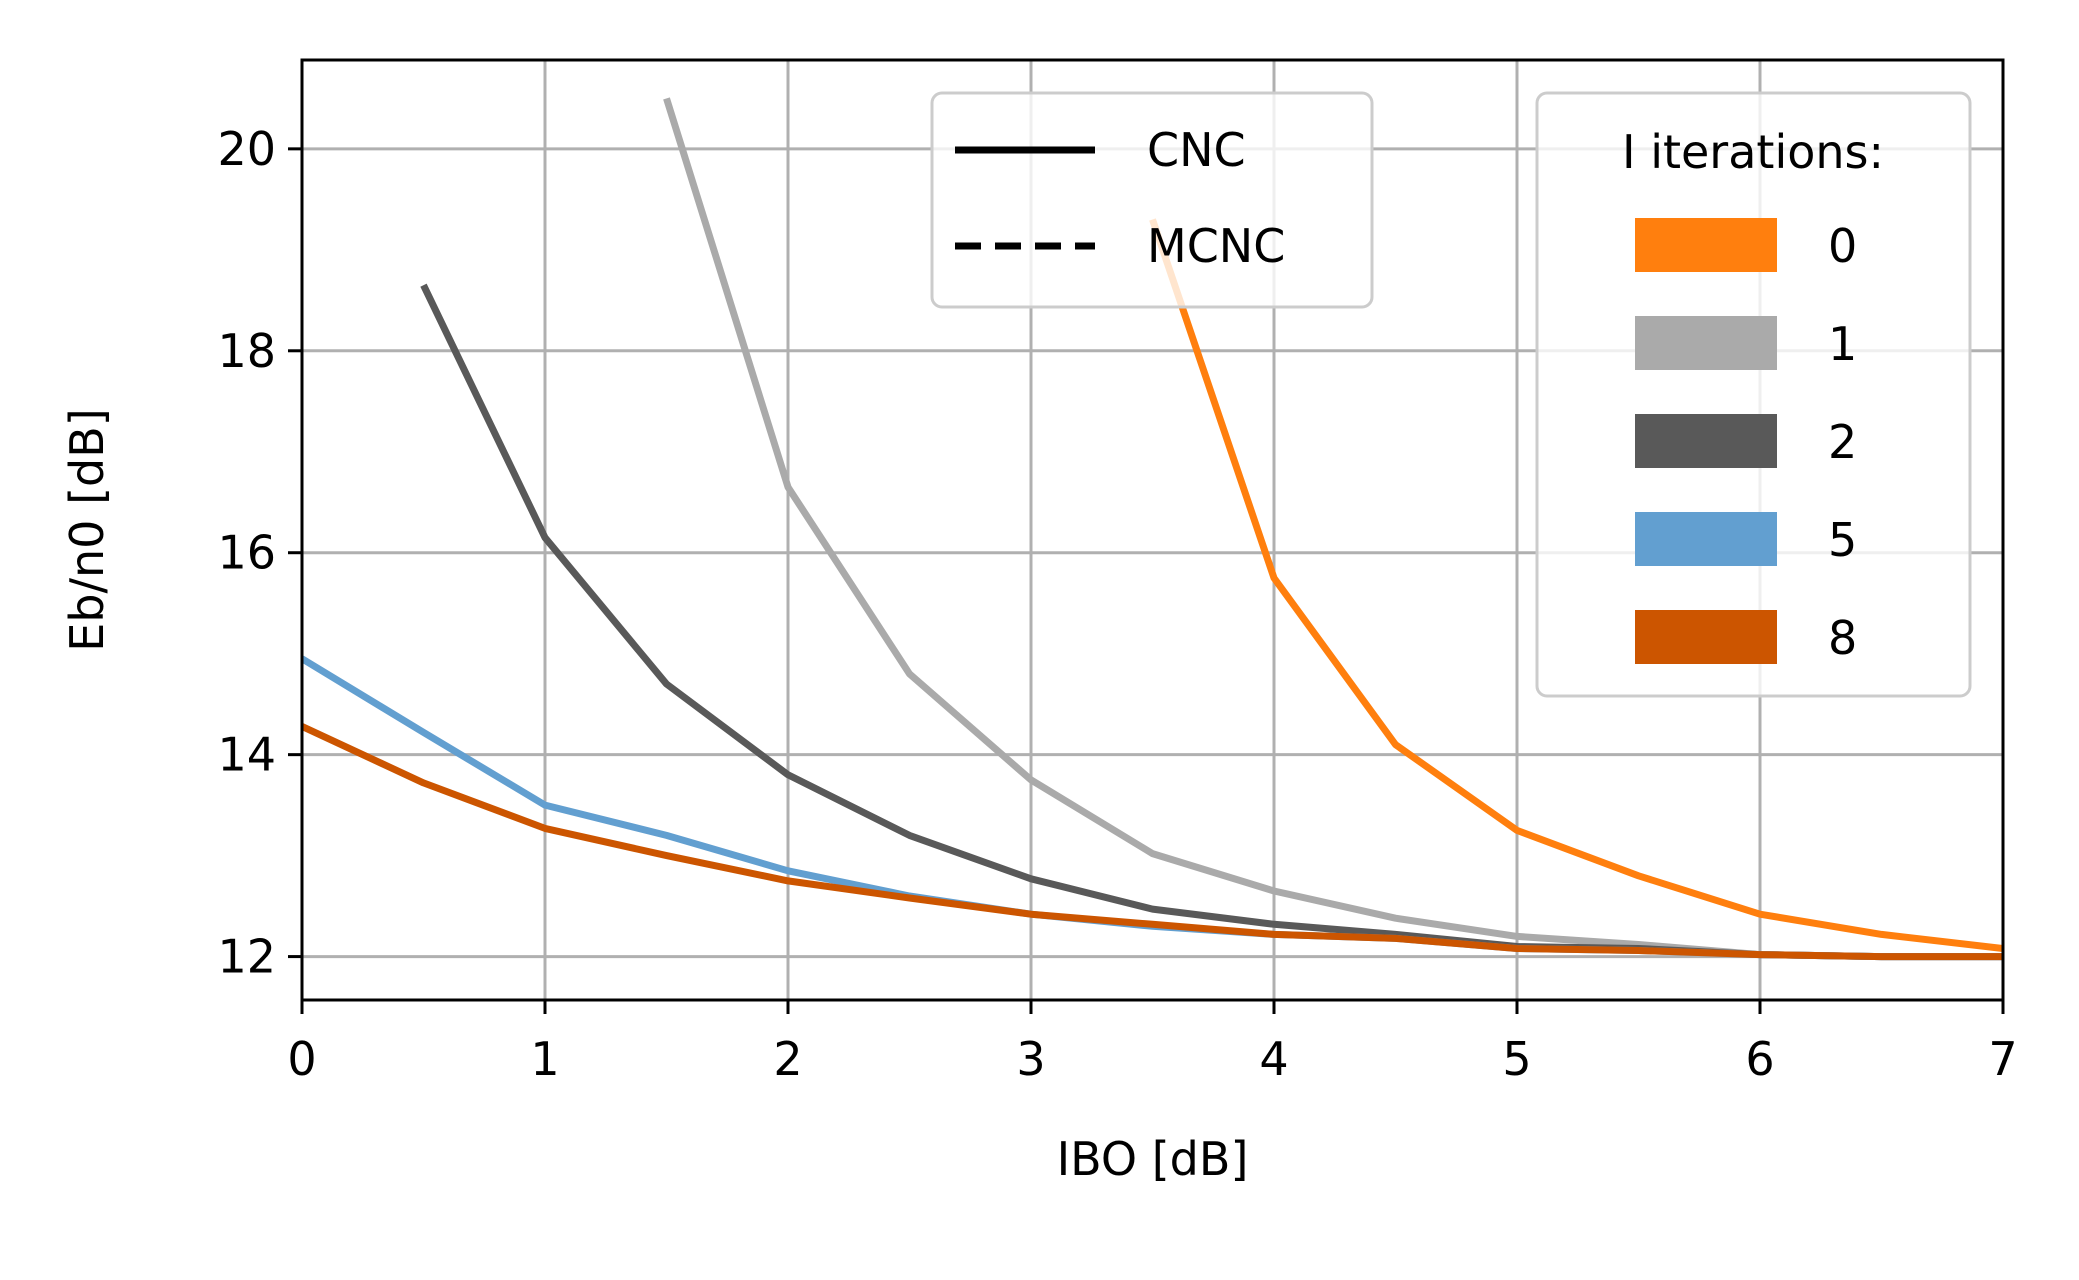 The image size is (2079, 1280). What do you see at coordinates (246, 957) in the screenshot?
I see `y-tick-label: 12` at bounding box center [246, 957].